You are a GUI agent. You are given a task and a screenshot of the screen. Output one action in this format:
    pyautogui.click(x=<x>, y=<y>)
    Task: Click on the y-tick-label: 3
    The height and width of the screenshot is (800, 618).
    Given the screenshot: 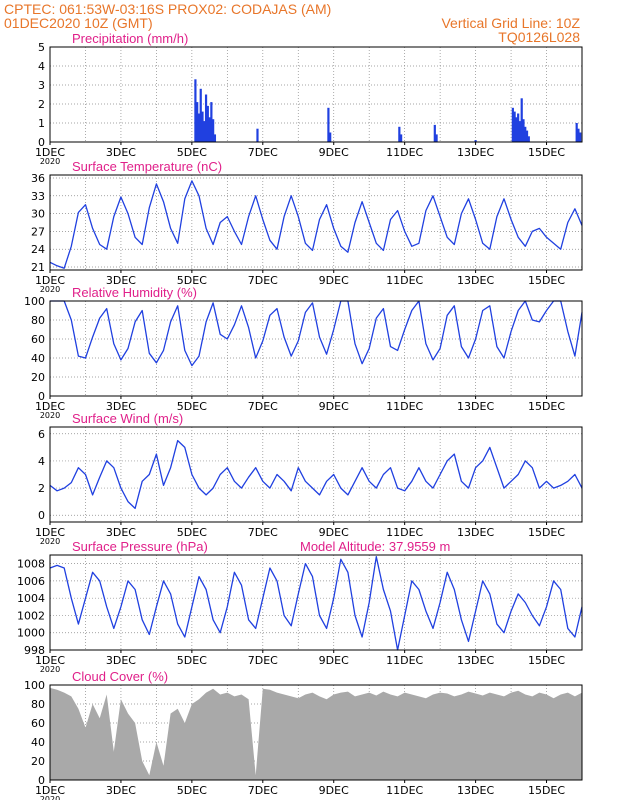 What is the action you would take?
    pyautogui.click(x=41, y=85)
    